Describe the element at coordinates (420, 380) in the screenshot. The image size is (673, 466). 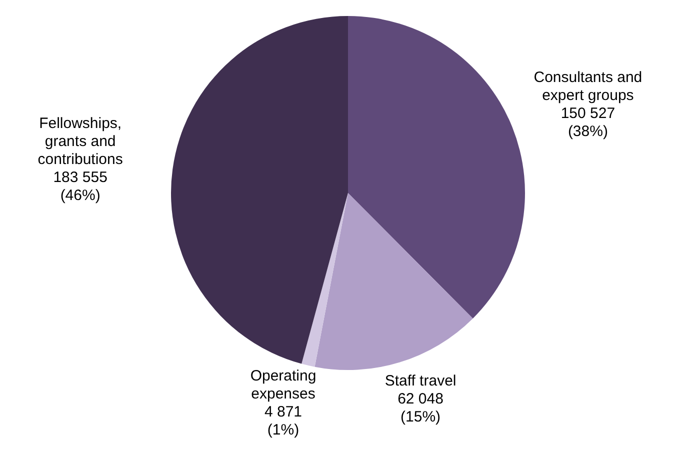
I see `slice-label: Staff travel` at that location.